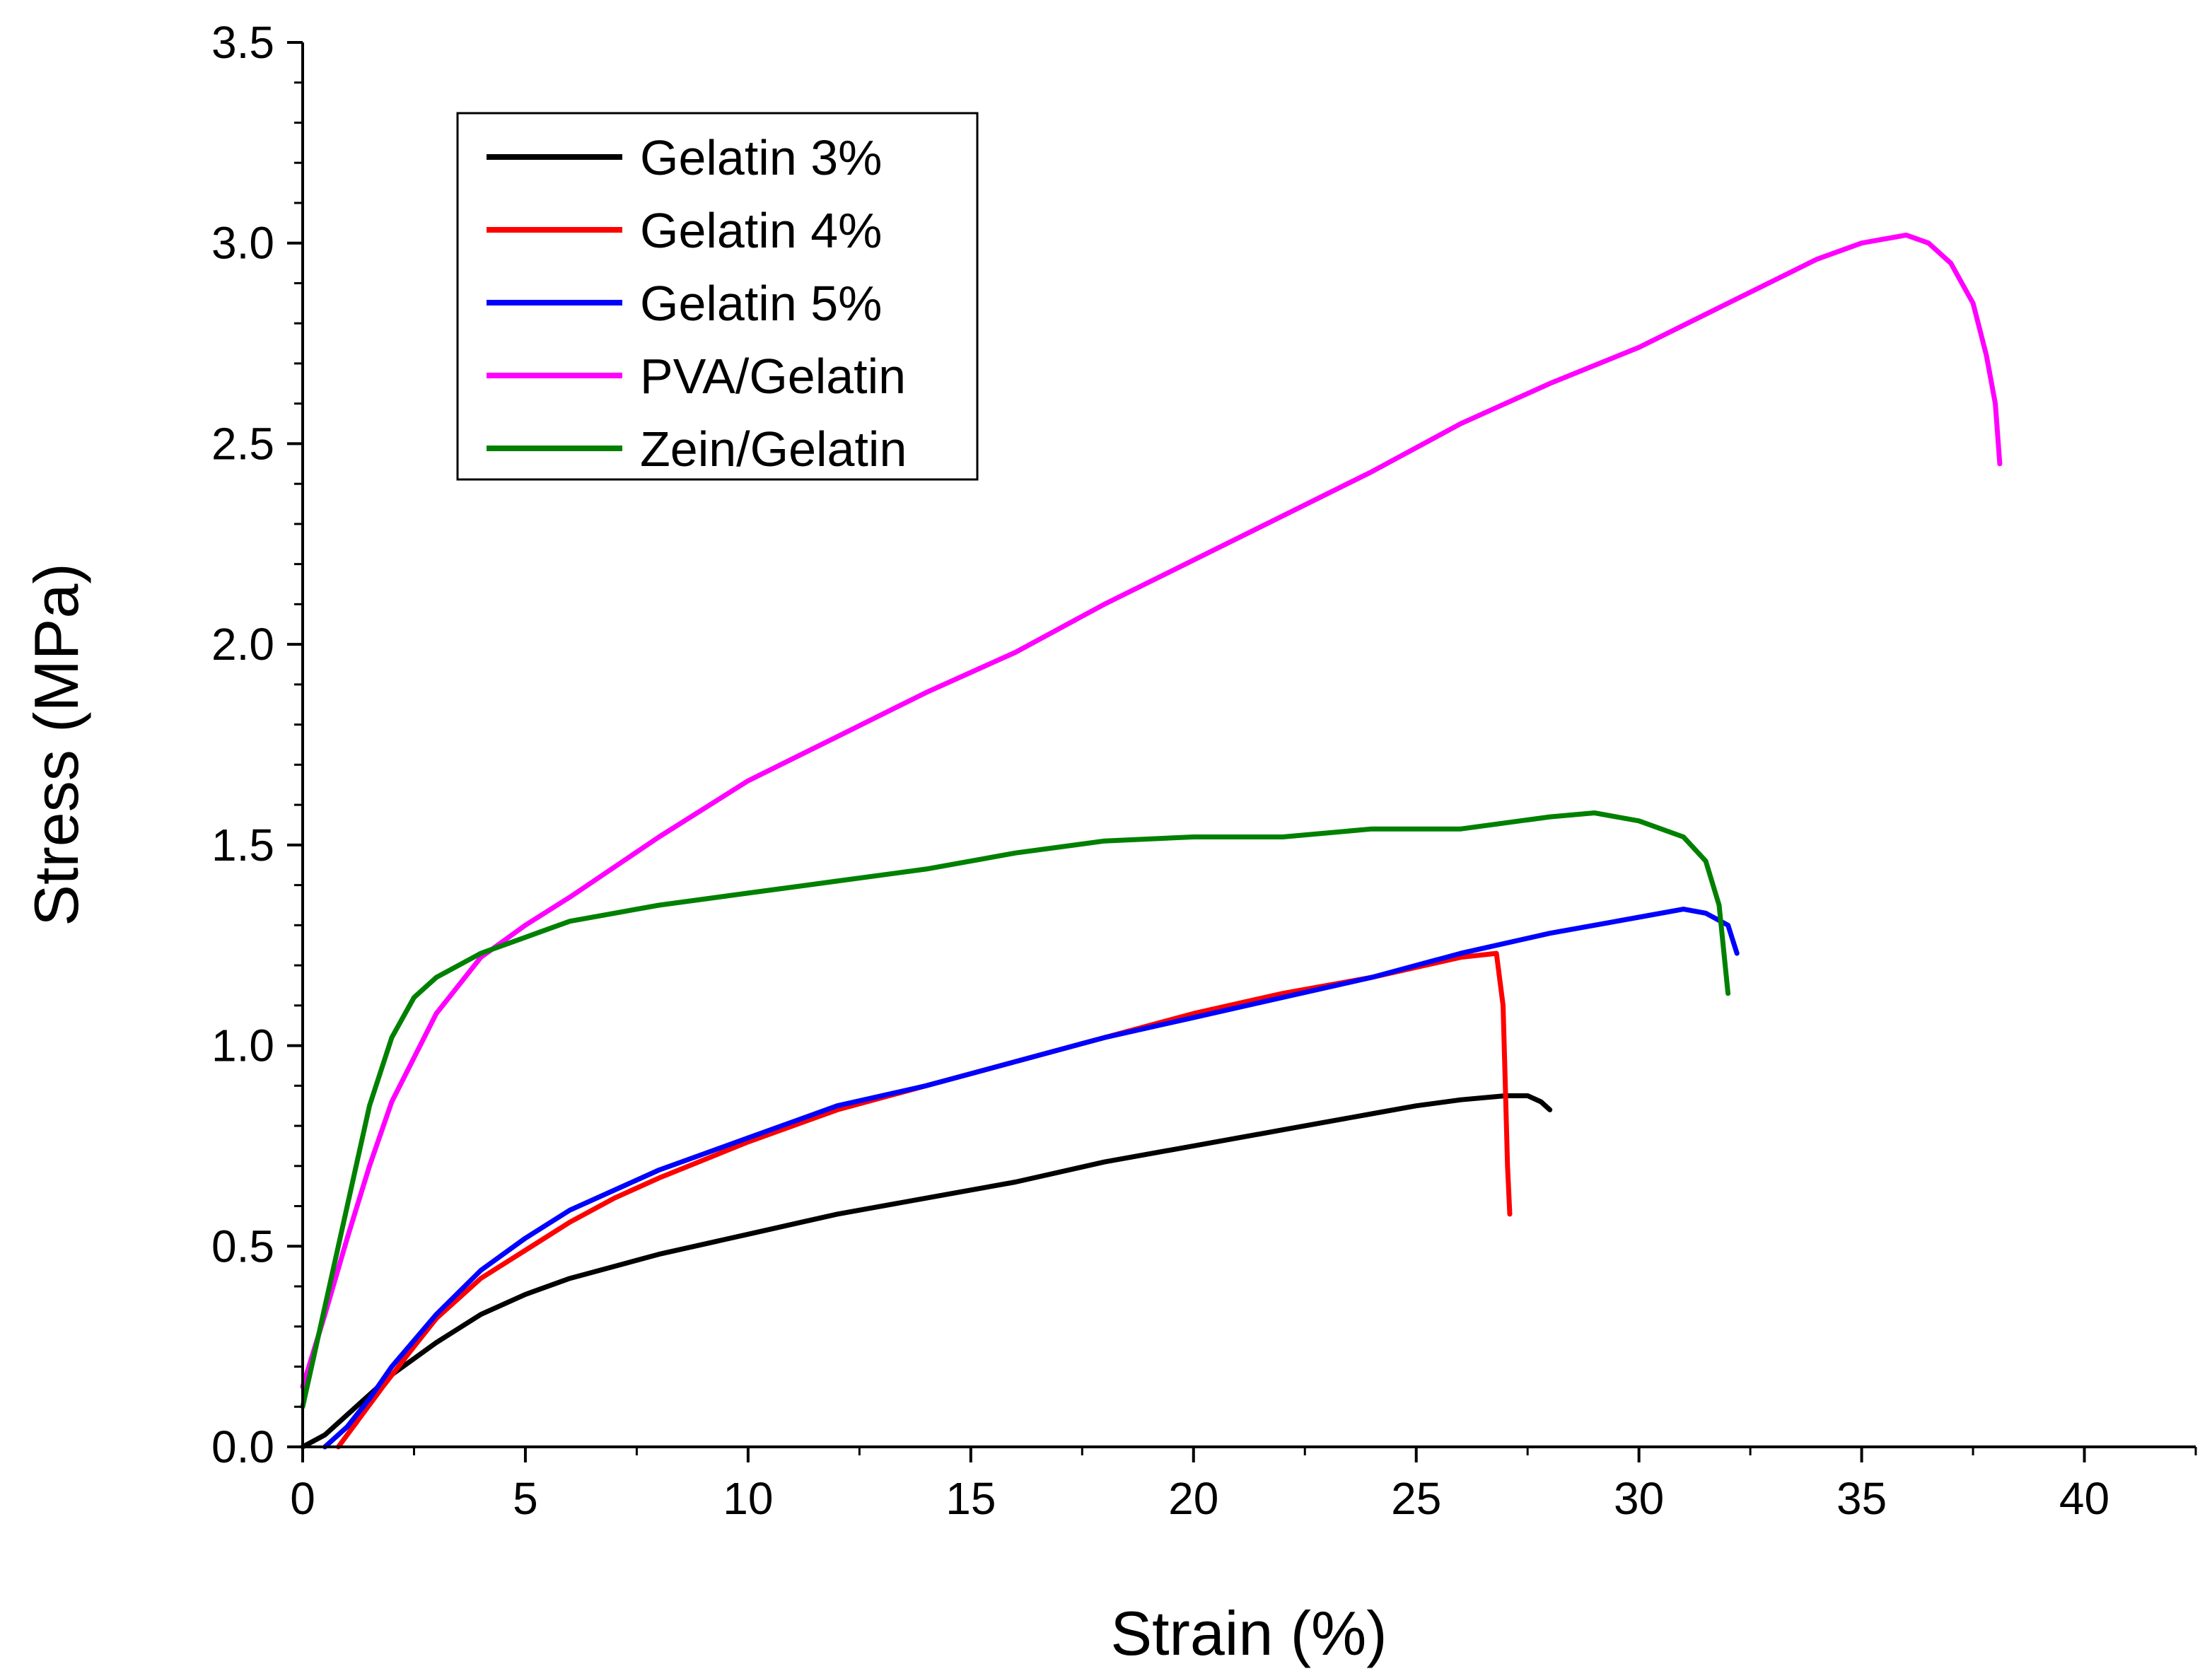 Image resolution: width=2212 pixels, height=1676 pixels. What do you see at coordinates (242, 644) in the screenshot?
I see `y-tick-label: 2.0` at bounding box center [242, 644].